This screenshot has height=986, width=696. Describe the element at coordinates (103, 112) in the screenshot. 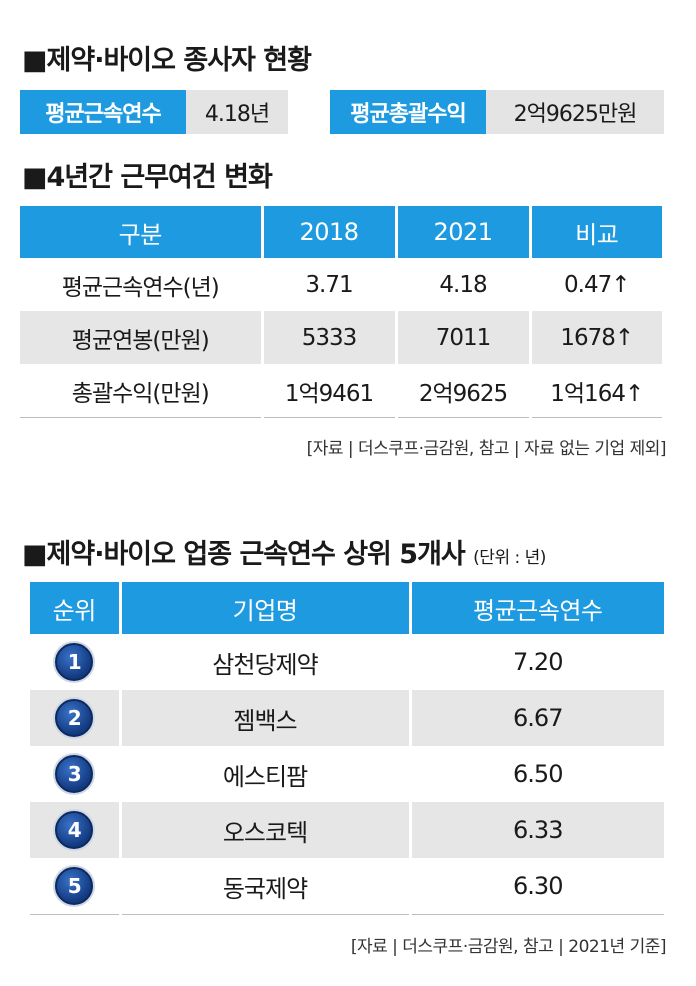

I see `stat-label: 평균근속연수` at that location.